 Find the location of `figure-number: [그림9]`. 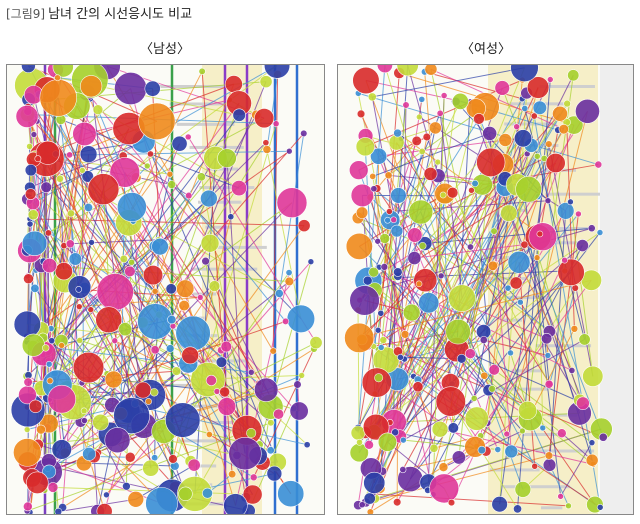

figure-number: [그림9] is located at coordinates (26, 14).